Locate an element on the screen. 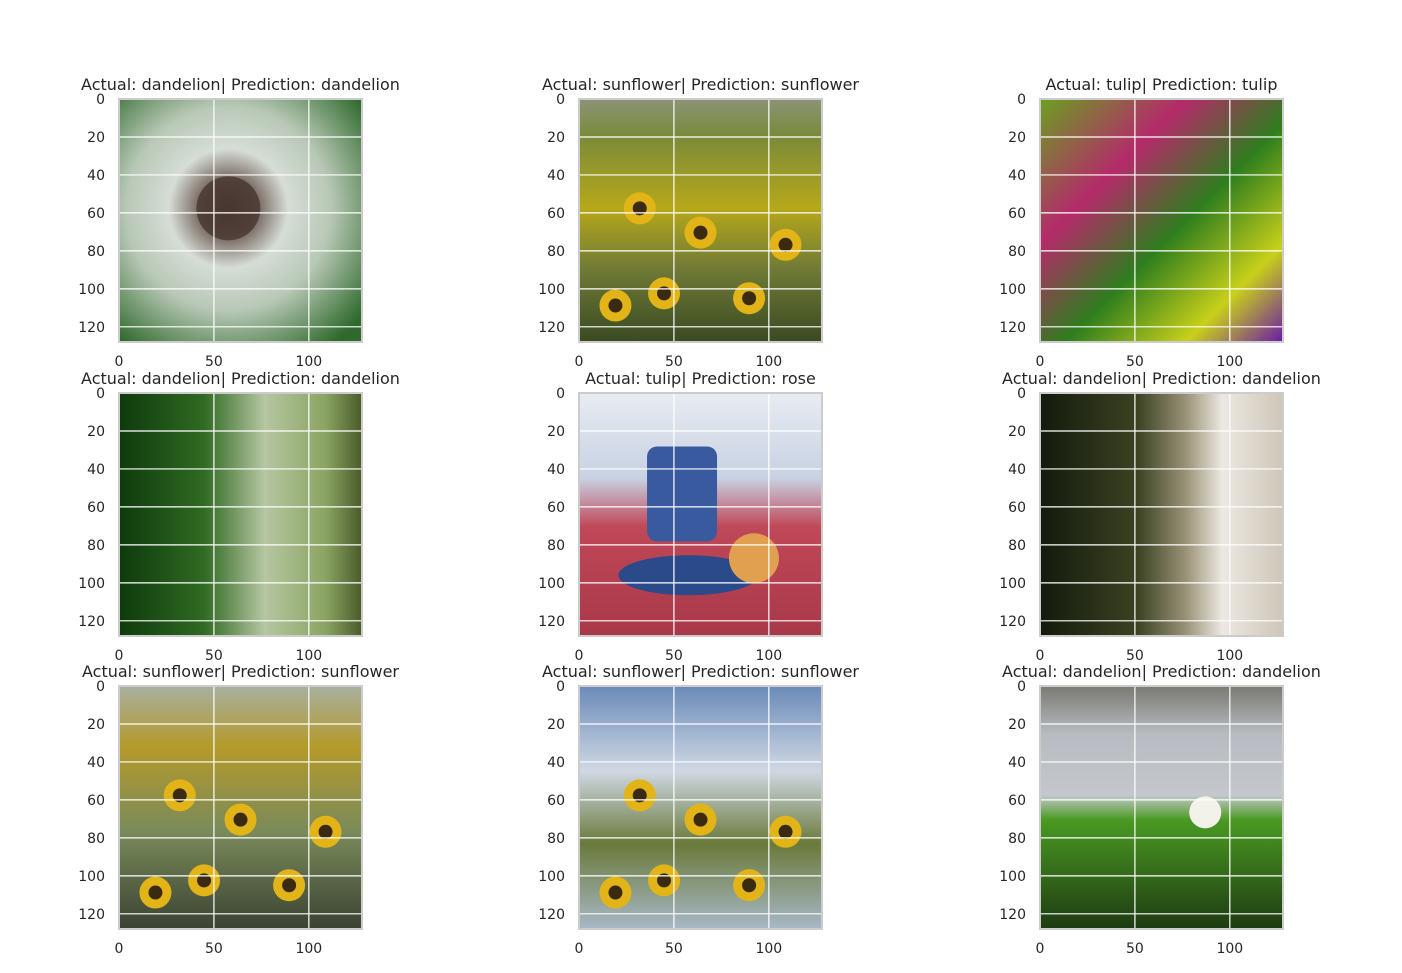 The width and height of the screenshot is (1402, 973). panel-title: Actual: sunflower| Prediction: sunflower is located at coordinates (700, 671).